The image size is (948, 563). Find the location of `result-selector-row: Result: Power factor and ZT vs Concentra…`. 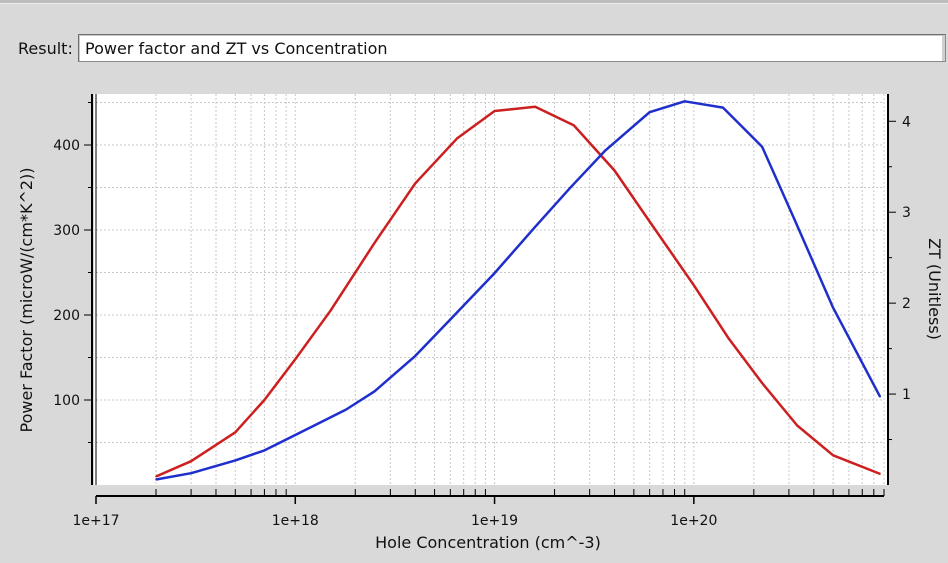

result-selector-row: Result: Power factor and ZT vs Concentra… is located at coordinates (474, 49).